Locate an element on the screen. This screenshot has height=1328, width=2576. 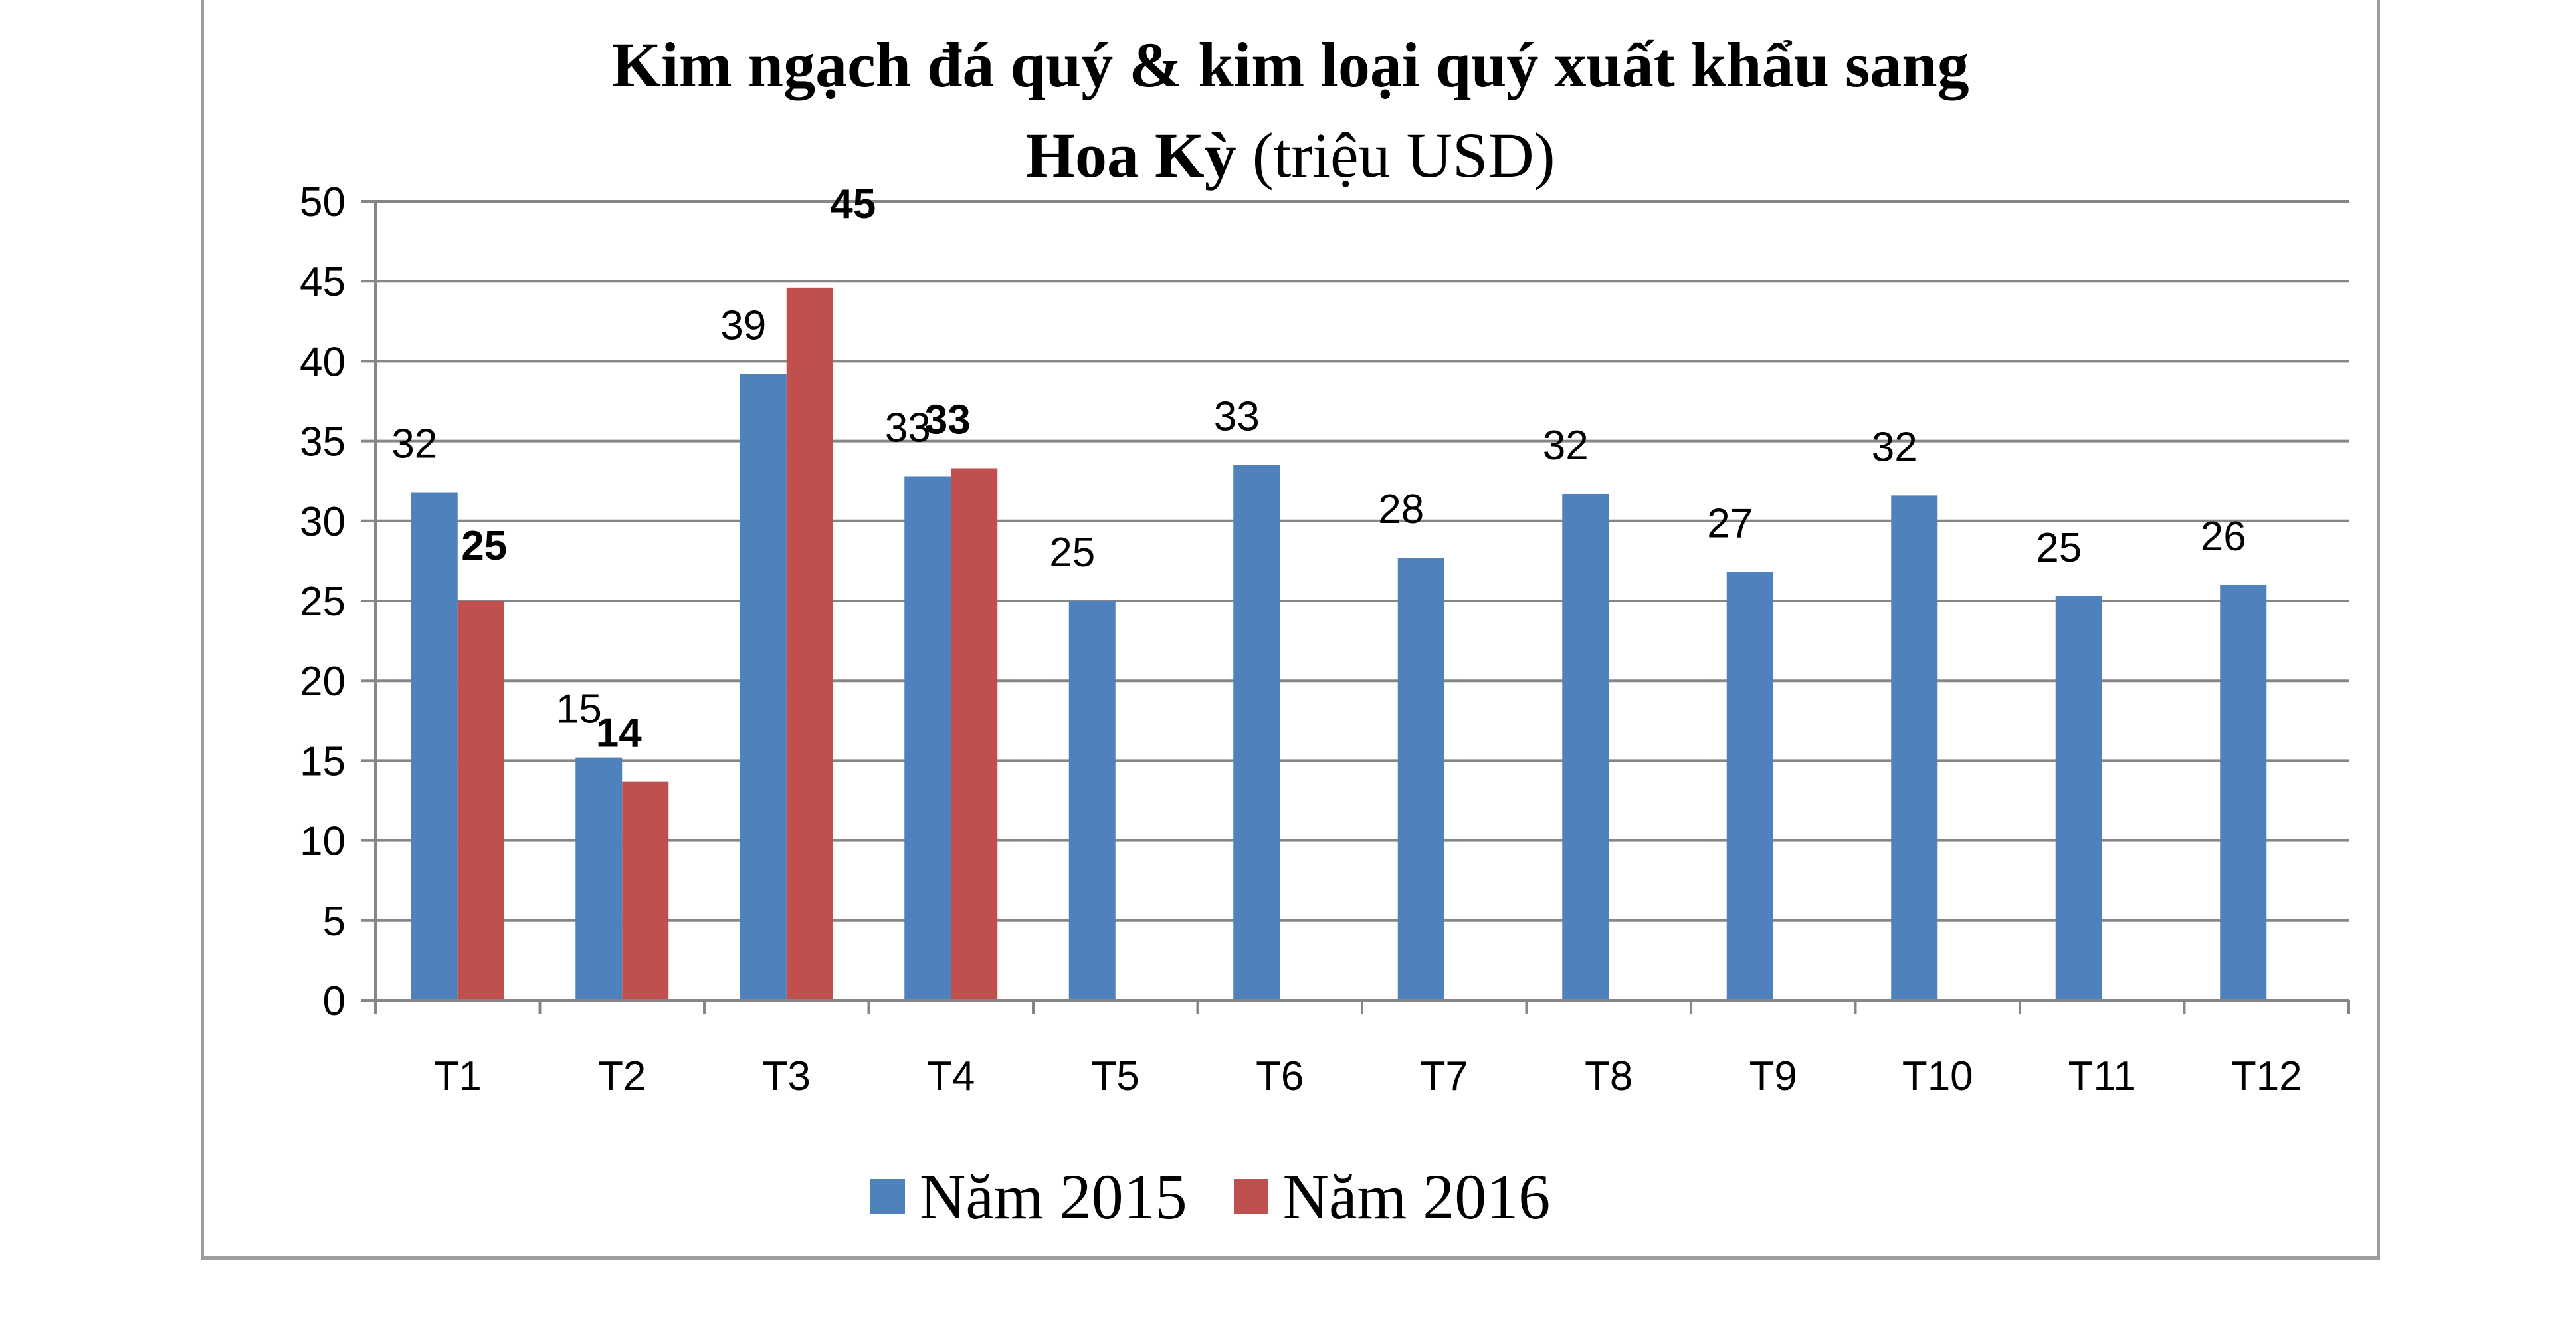
legend-swatch-2016 is located at coordinates (1250, 1197).